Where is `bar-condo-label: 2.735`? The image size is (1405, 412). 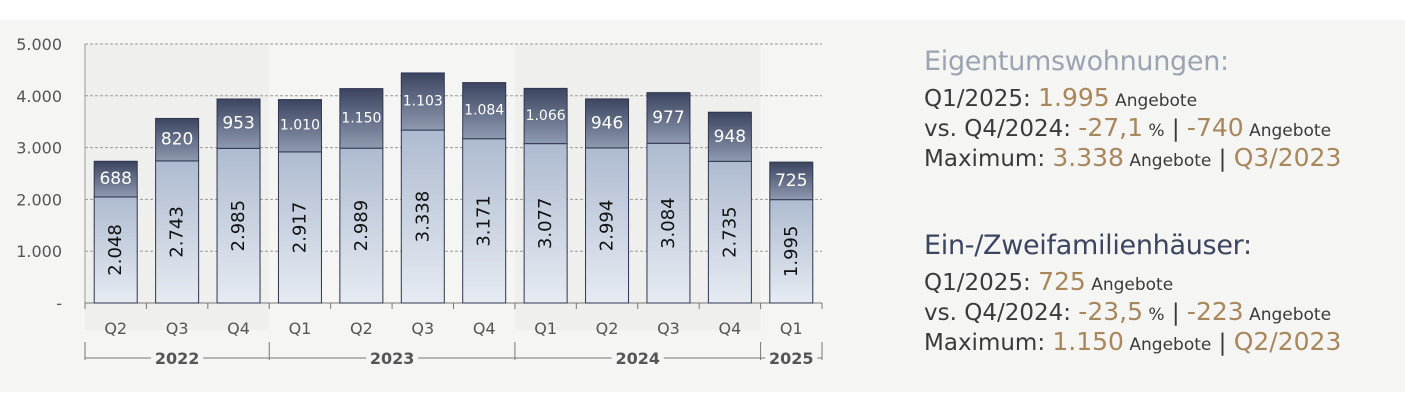 bar-condo-label: 2.735 is located at coordinates (729, 232).